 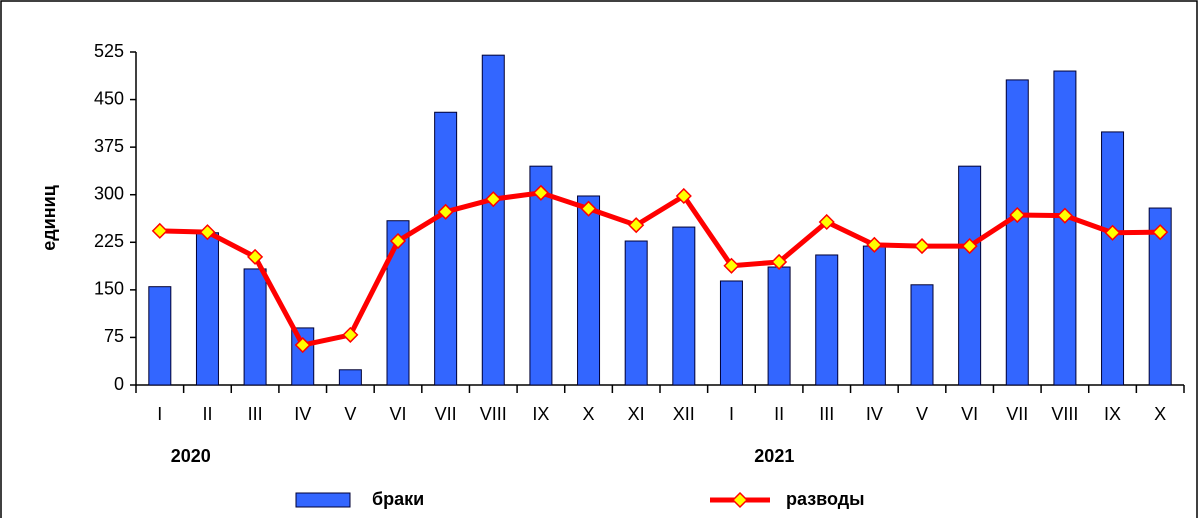 I want to click on legend-label: браки, so click(x=398, y=499).